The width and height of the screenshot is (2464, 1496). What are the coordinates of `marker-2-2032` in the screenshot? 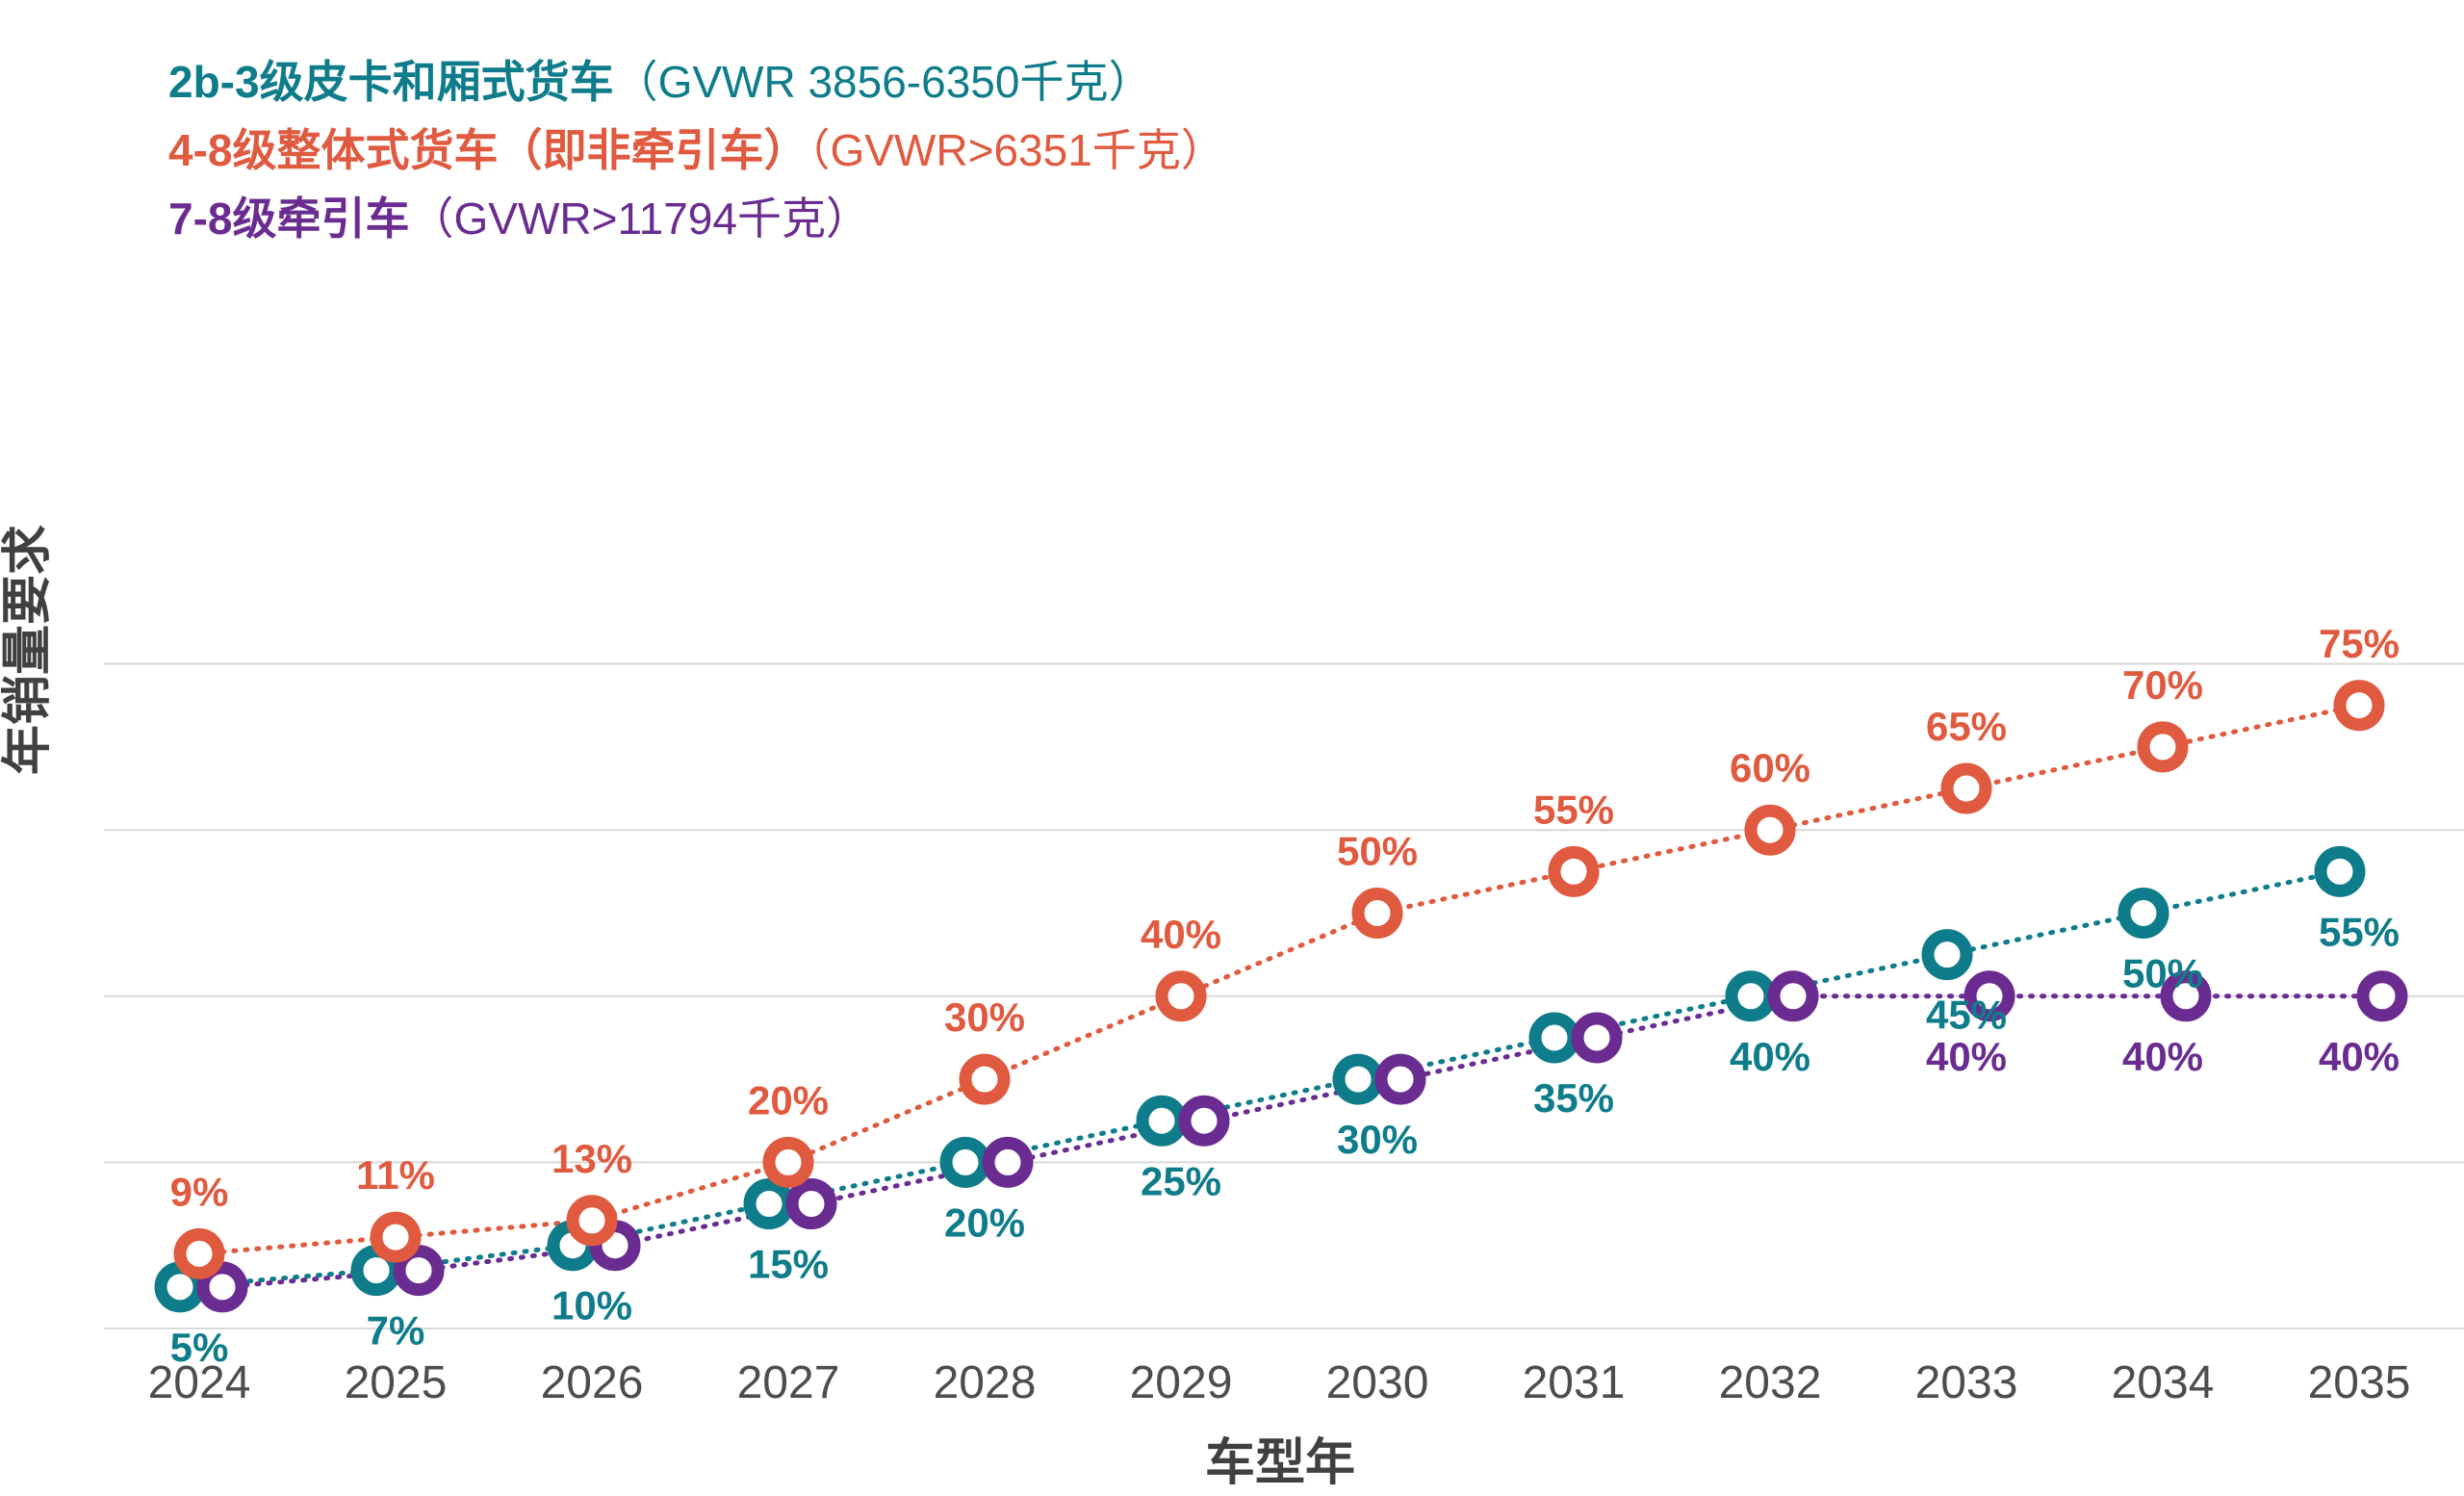 It's located at (1793, 996).